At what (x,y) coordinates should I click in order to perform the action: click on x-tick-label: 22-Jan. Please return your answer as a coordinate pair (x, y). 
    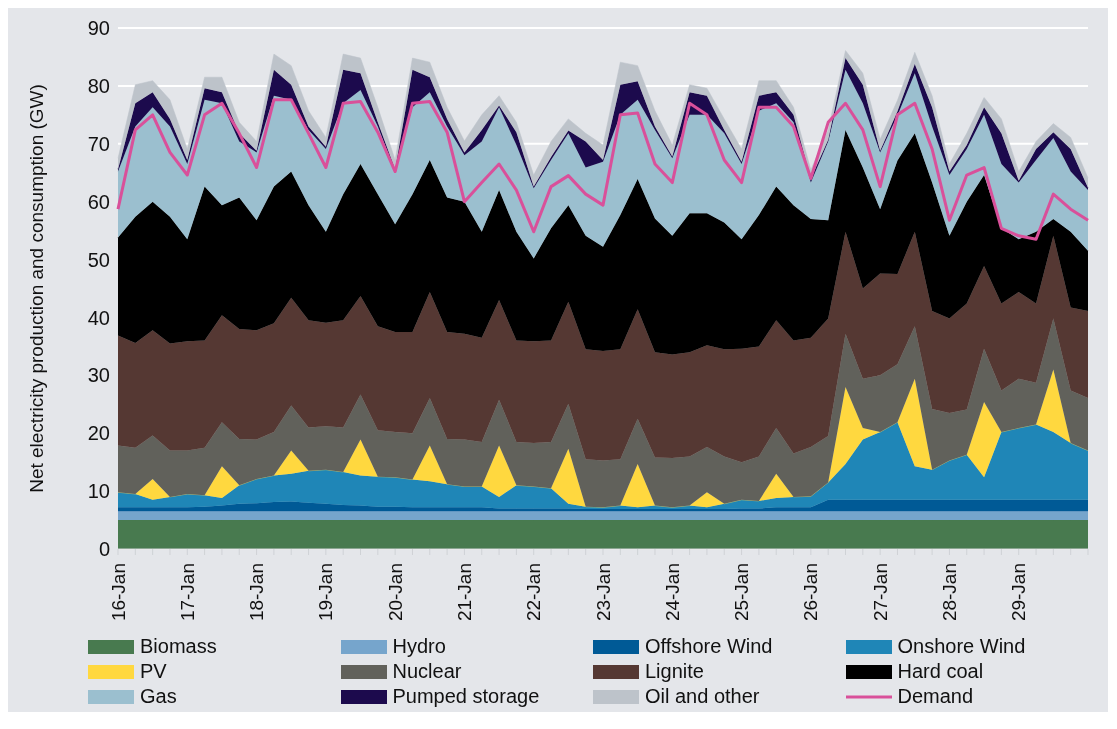
    Looking at the image, I should click on (534, 592).